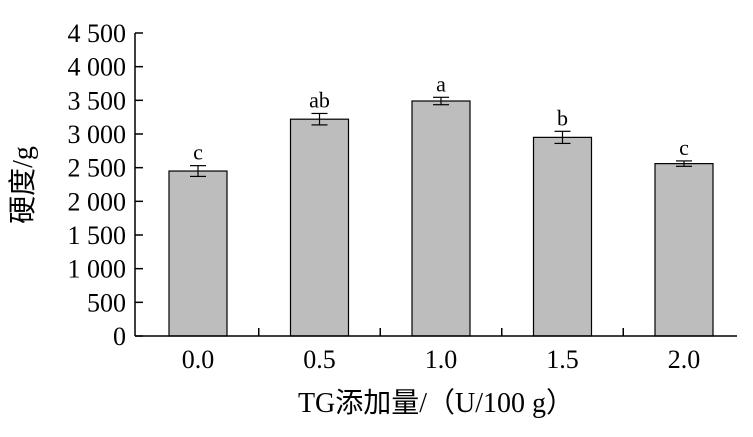  I want to click on x-tick-label: 0.0, so click(198, 359).